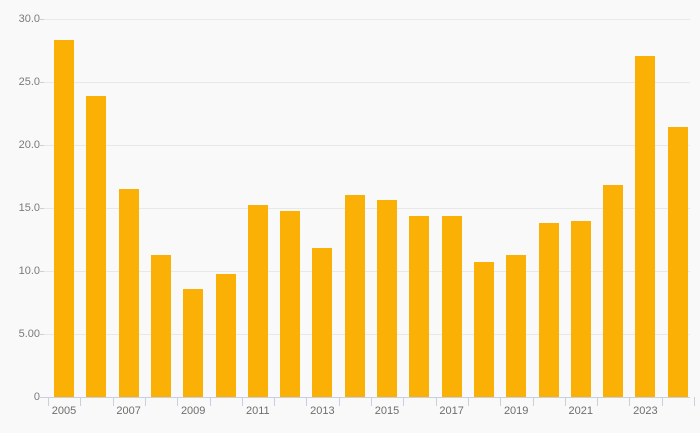  Describe the element at coordinates (29, 208) in the screenshot. I see `y-tick-label-15: 15.0` at that location.